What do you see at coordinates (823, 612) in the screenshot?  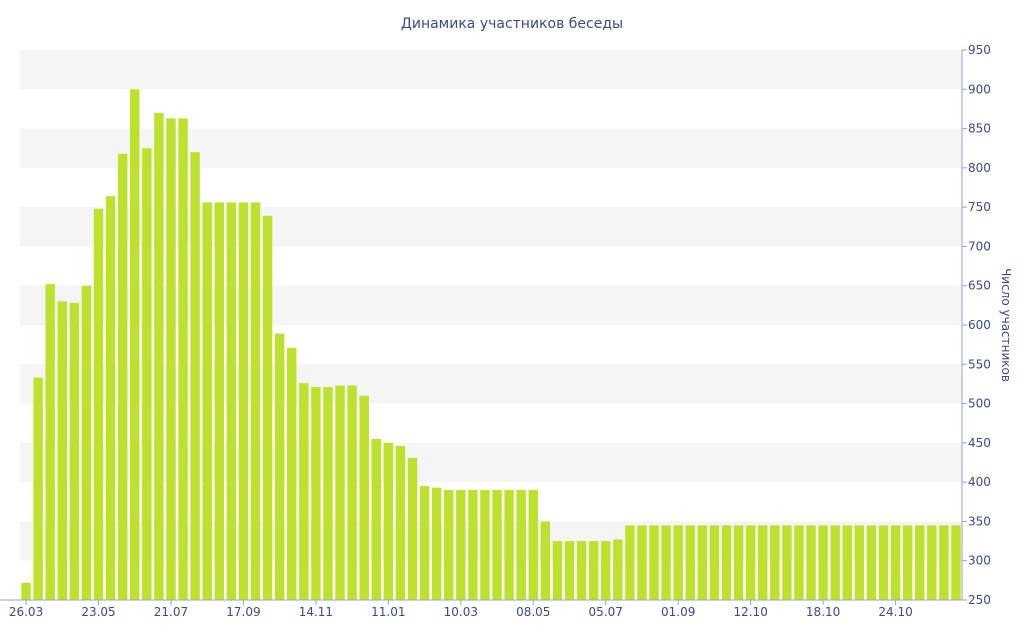 I see `x-tick-label: 18.10` at bounding box center [823, 612].